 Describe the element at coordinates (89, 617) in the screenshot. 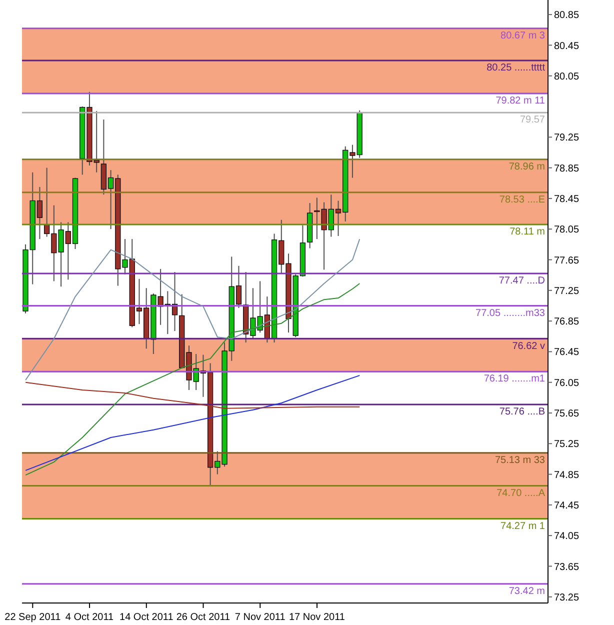

I see `x-tick-label: 4 Oct 2011` at that location.